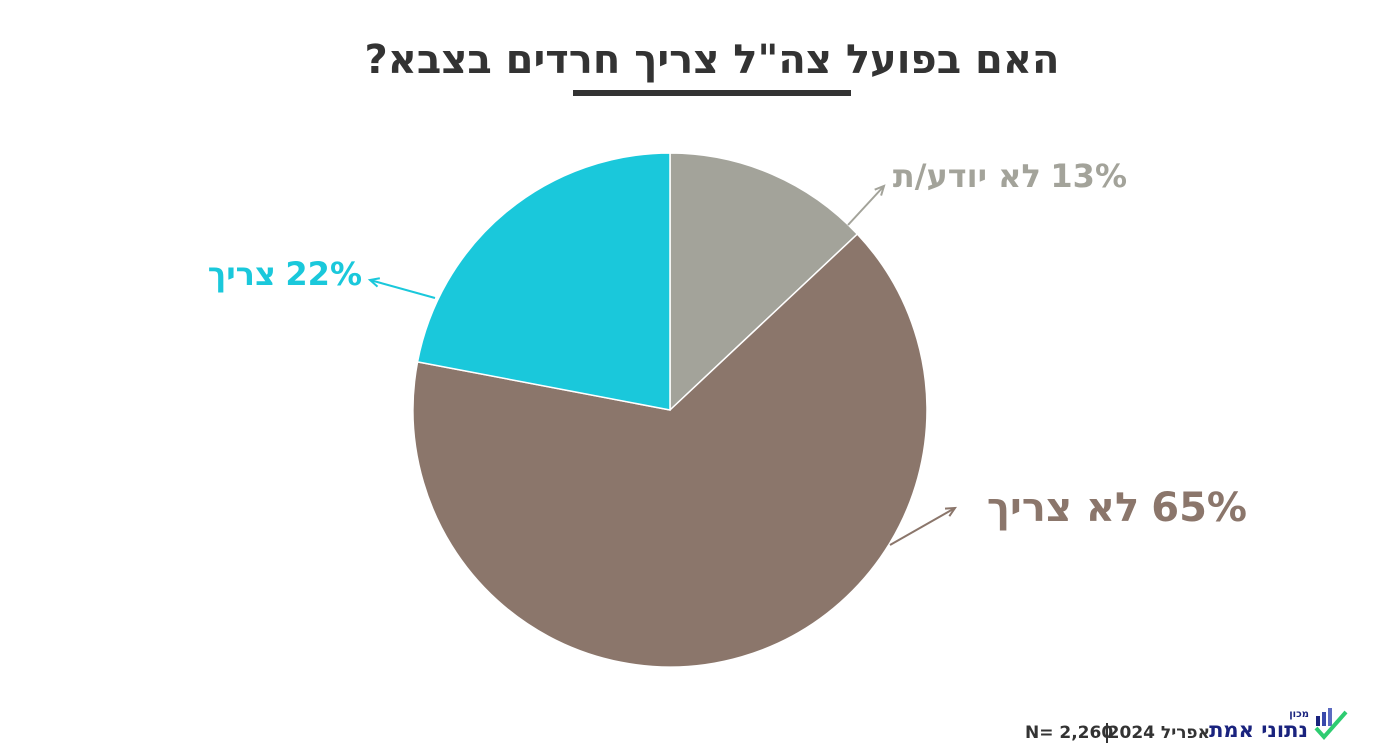 Image resolution: width=1400 pixels, height=755 pixels. Describe the element at coordinates (242, 274) in the screenshot. I see `category-label: צריך` at that location.